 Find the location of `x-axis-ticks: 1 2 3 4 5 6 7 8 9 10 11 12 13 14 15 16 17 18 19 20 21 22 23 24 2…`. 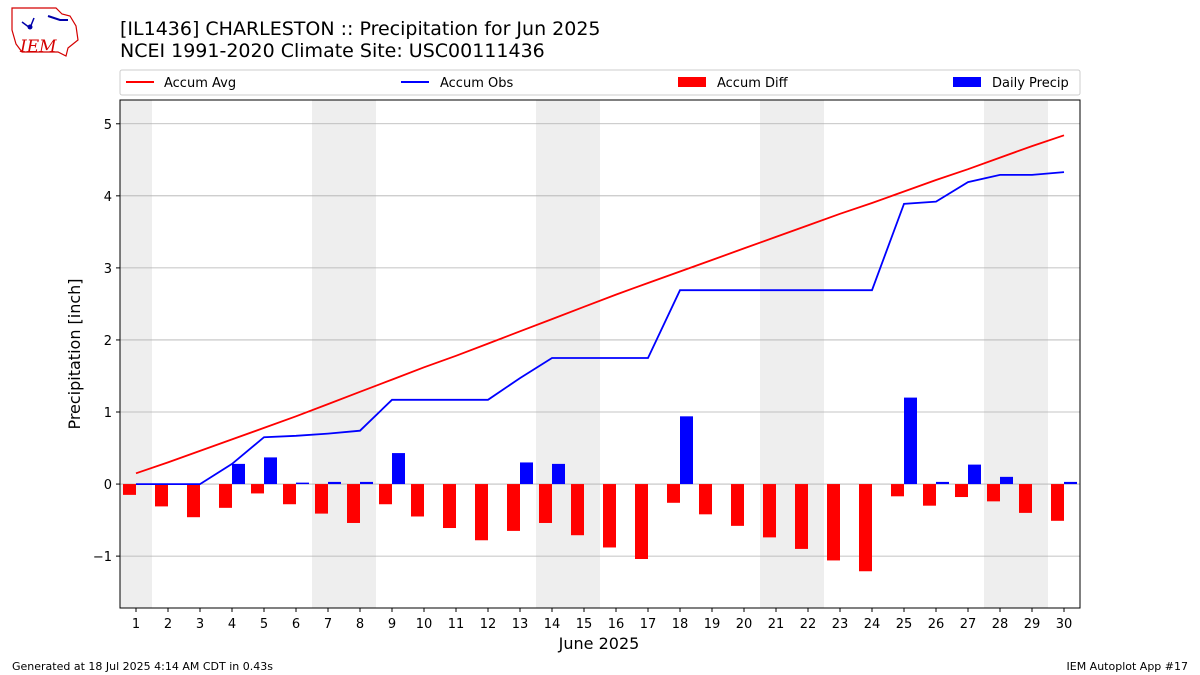

x-axis-ticks: 1 2 3 4 5 6 7 8 9 10 11 12 13 14 15 16 17 18 19 20 21 22 23 24 2… is located at coordinates (602, 620).